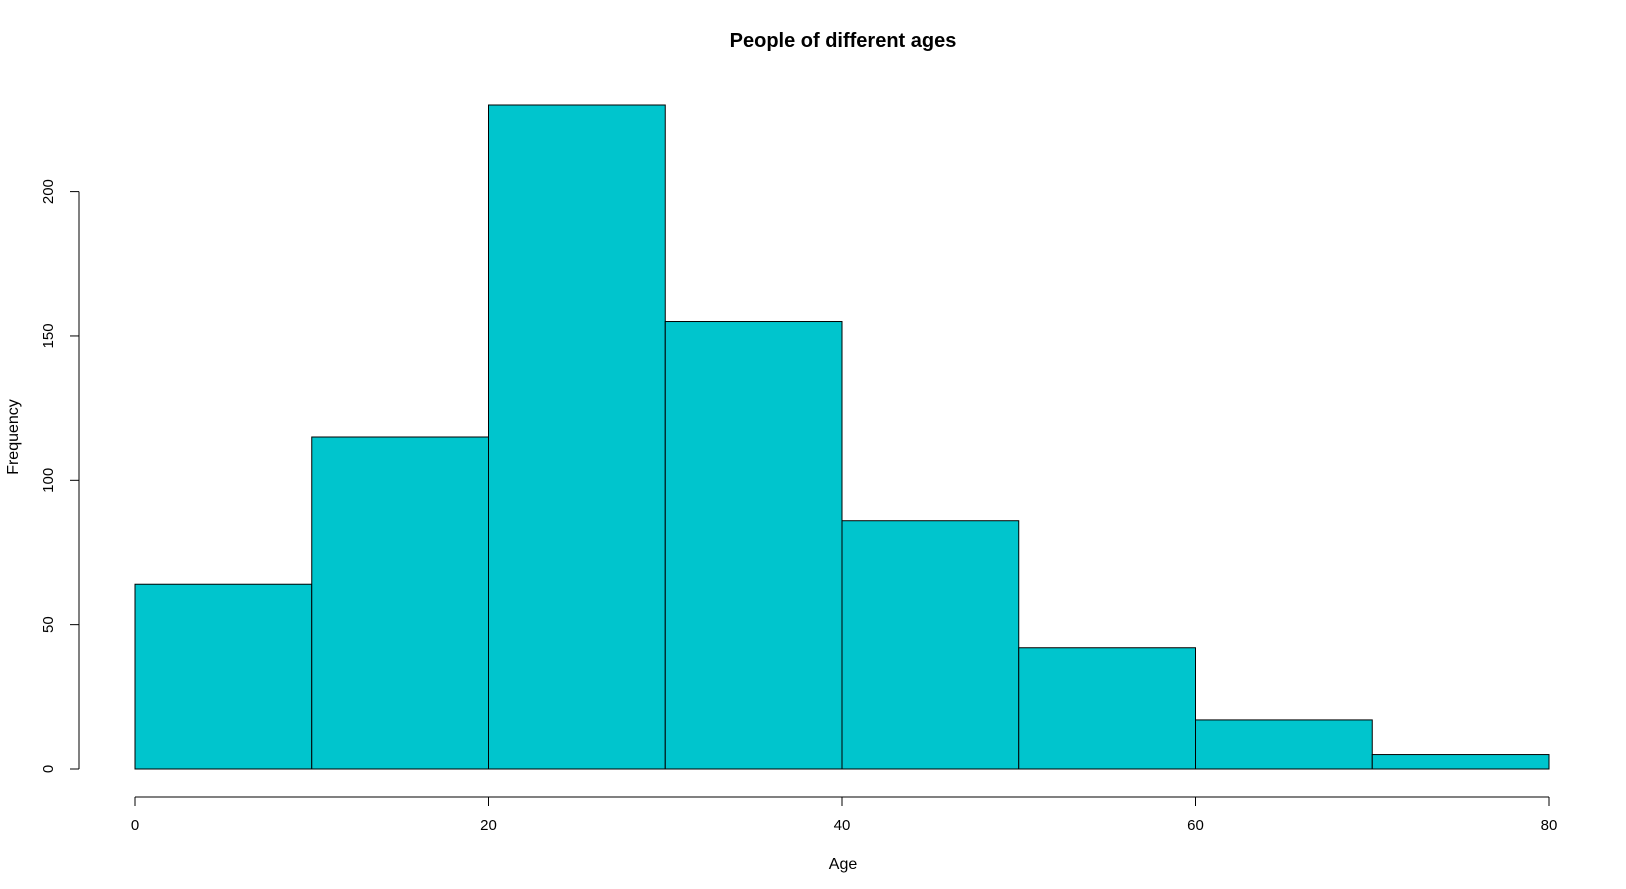 The width and height of the screenshot is (1626, 889). Describe the element at coordinates (843, 864) in the screenshot. I see `x-axis-label: Age` at that location.